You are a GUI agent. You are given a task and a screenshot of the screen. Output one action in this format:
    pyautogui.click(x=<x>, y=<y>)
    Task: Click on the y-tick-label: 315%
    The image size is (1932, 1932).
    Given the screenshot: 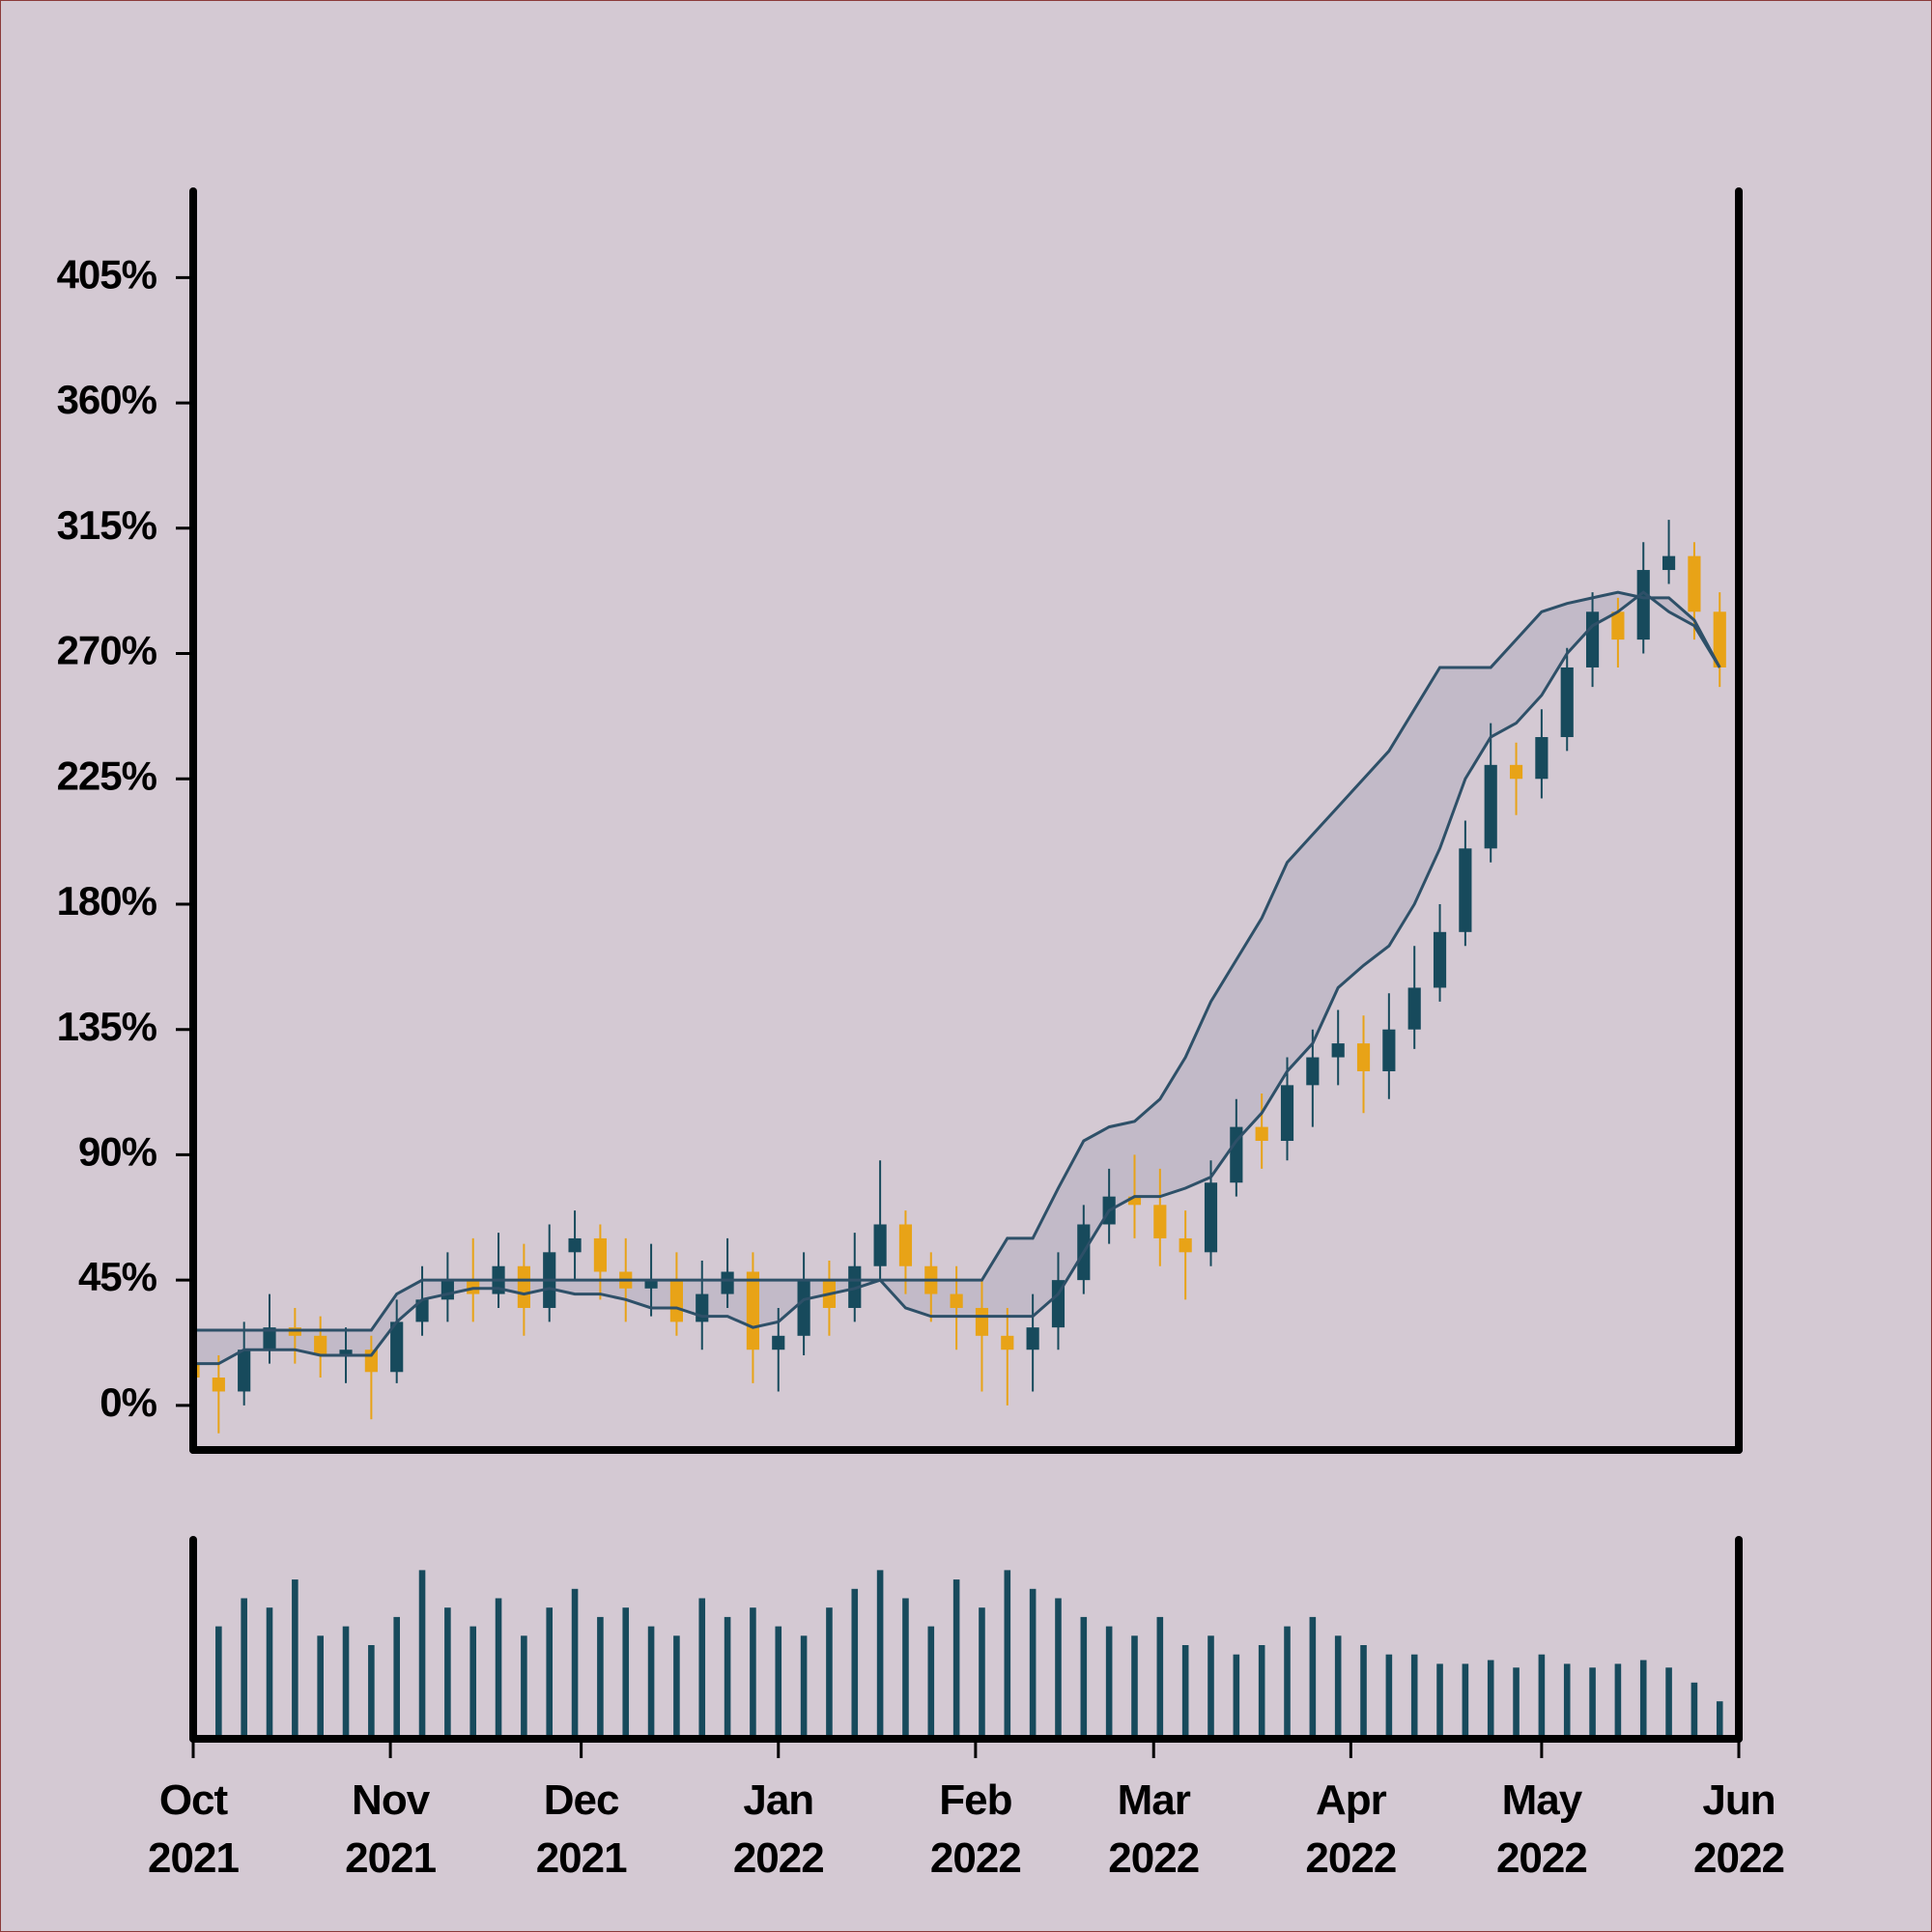 What is the action you would take?
    pyautogui.click(x=107, y=525)
    